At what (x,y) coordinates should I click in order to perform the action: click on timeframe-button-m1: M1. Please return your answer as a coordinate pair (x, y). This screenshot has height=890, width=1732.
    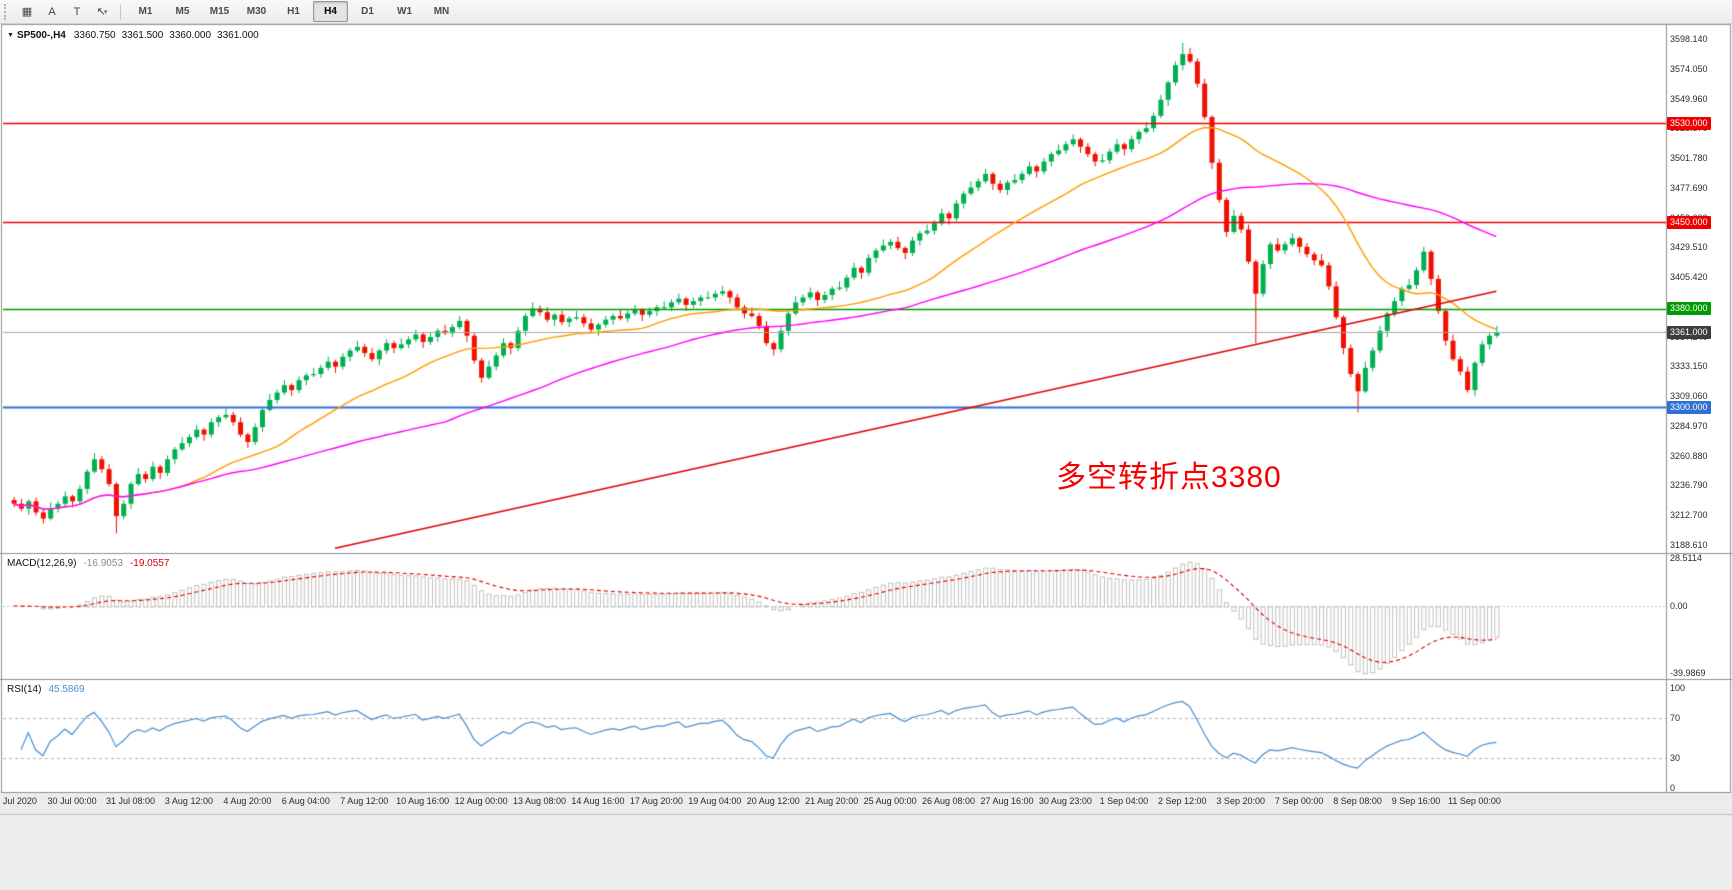
    Looking at the image, I should click on (145, 11).